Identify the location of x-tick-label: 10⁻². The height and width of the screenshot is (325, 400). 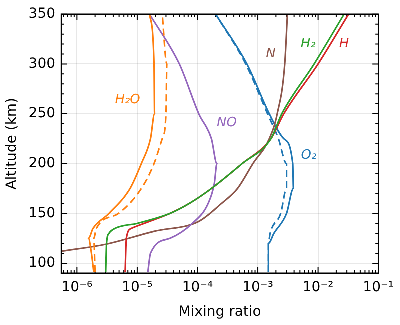
(318, 287).